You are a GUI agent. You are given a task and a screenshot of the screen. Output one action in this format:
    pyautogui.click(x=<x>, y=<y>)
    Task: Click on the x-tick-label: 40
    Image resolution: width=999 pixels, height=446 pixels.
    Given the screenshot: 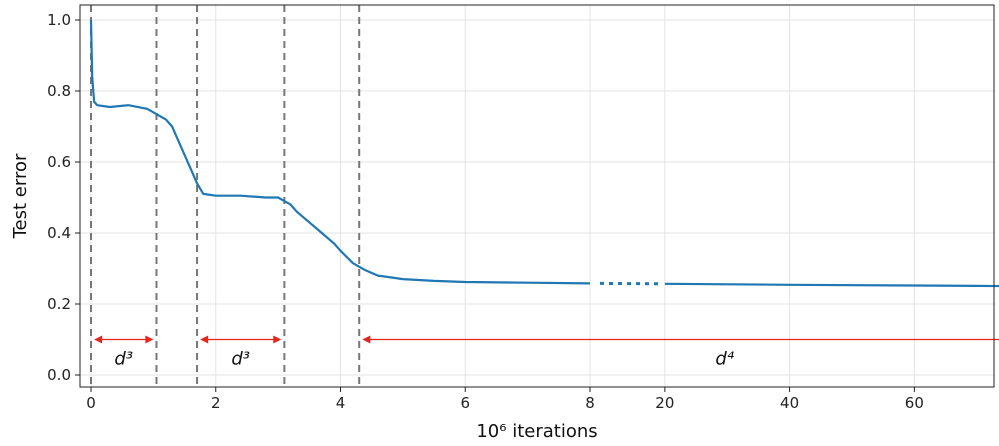 What is the action you would take?
    pyautogui.click(x=789, y=403)
    